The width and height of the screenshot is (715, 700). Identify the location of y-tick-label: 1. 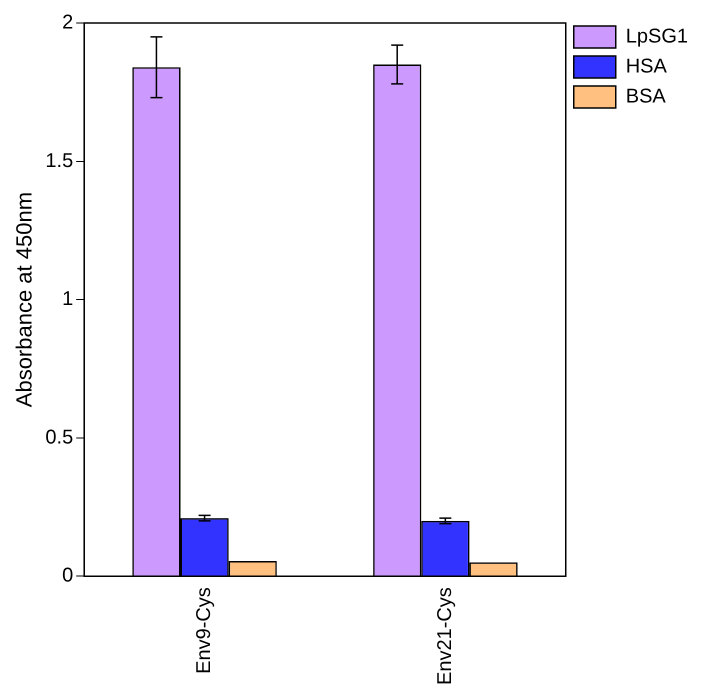
(68, 299).